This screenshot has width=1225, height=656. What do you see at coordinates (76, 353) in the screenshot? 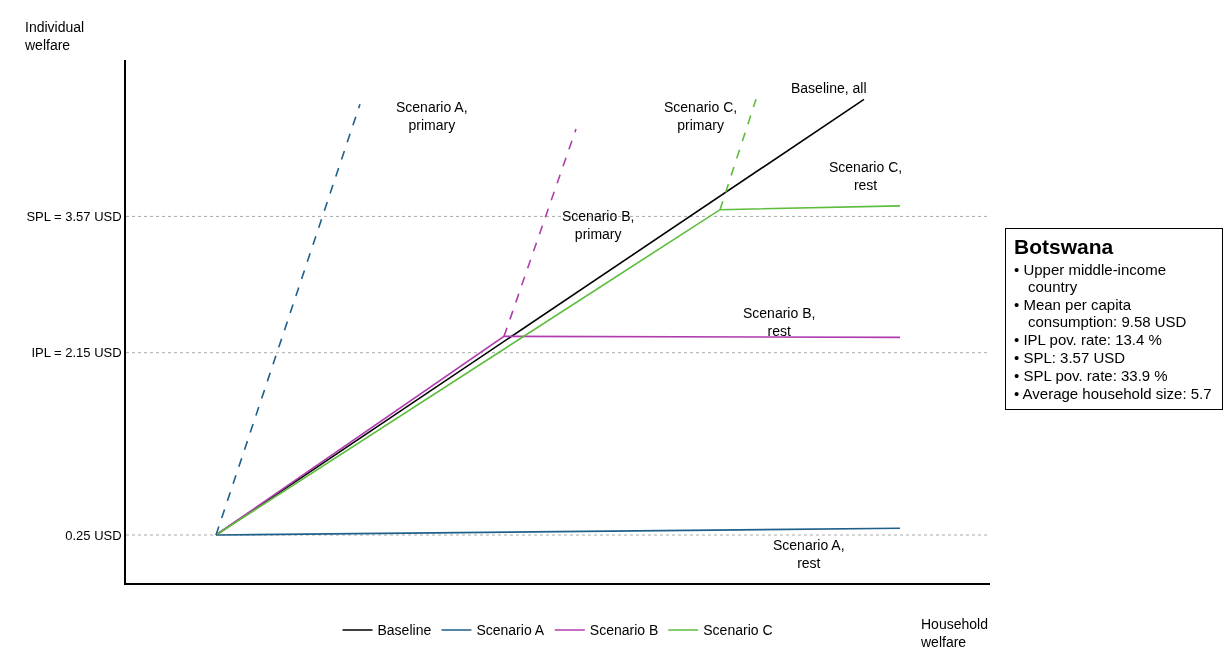
I see `y-tick-label: IPL = 2.15 USD` at bounding box center [76, 353].